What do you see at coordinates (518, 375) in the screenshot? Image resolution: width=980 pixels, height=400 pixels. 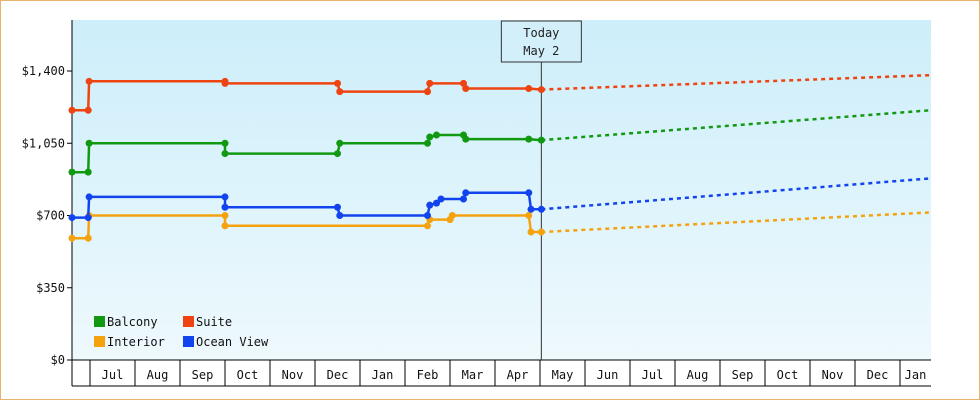 I see `x-tick-label: Apr` at bounding box center [518, 375].